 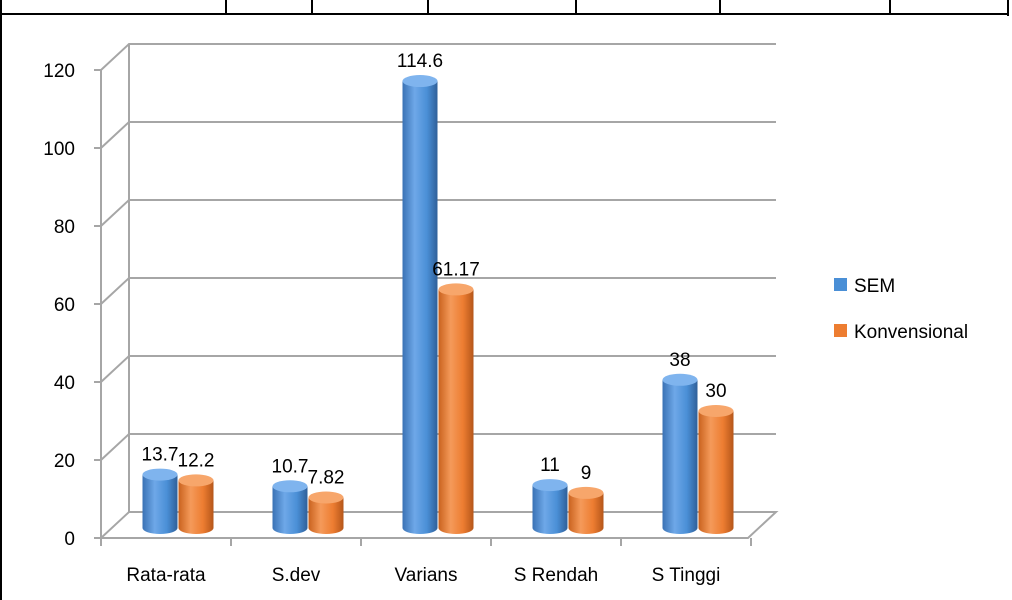 What do you see at coordinates (160, 455) in the screenshot?
I see `data-label: 13.7` at bounding box center [160, 455].